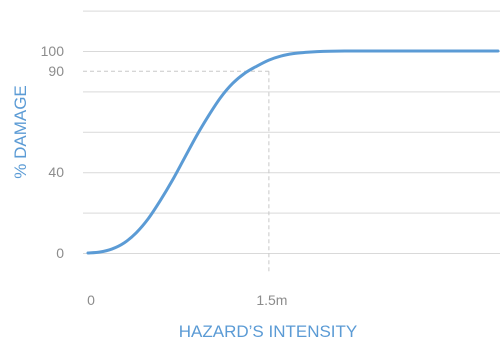 This screenshot has width=500, height=347. Describe the element at coordinates (268, 331) in the screenshot. I see `x-axis-title: HAZARD’S INTENSITY` at that location.